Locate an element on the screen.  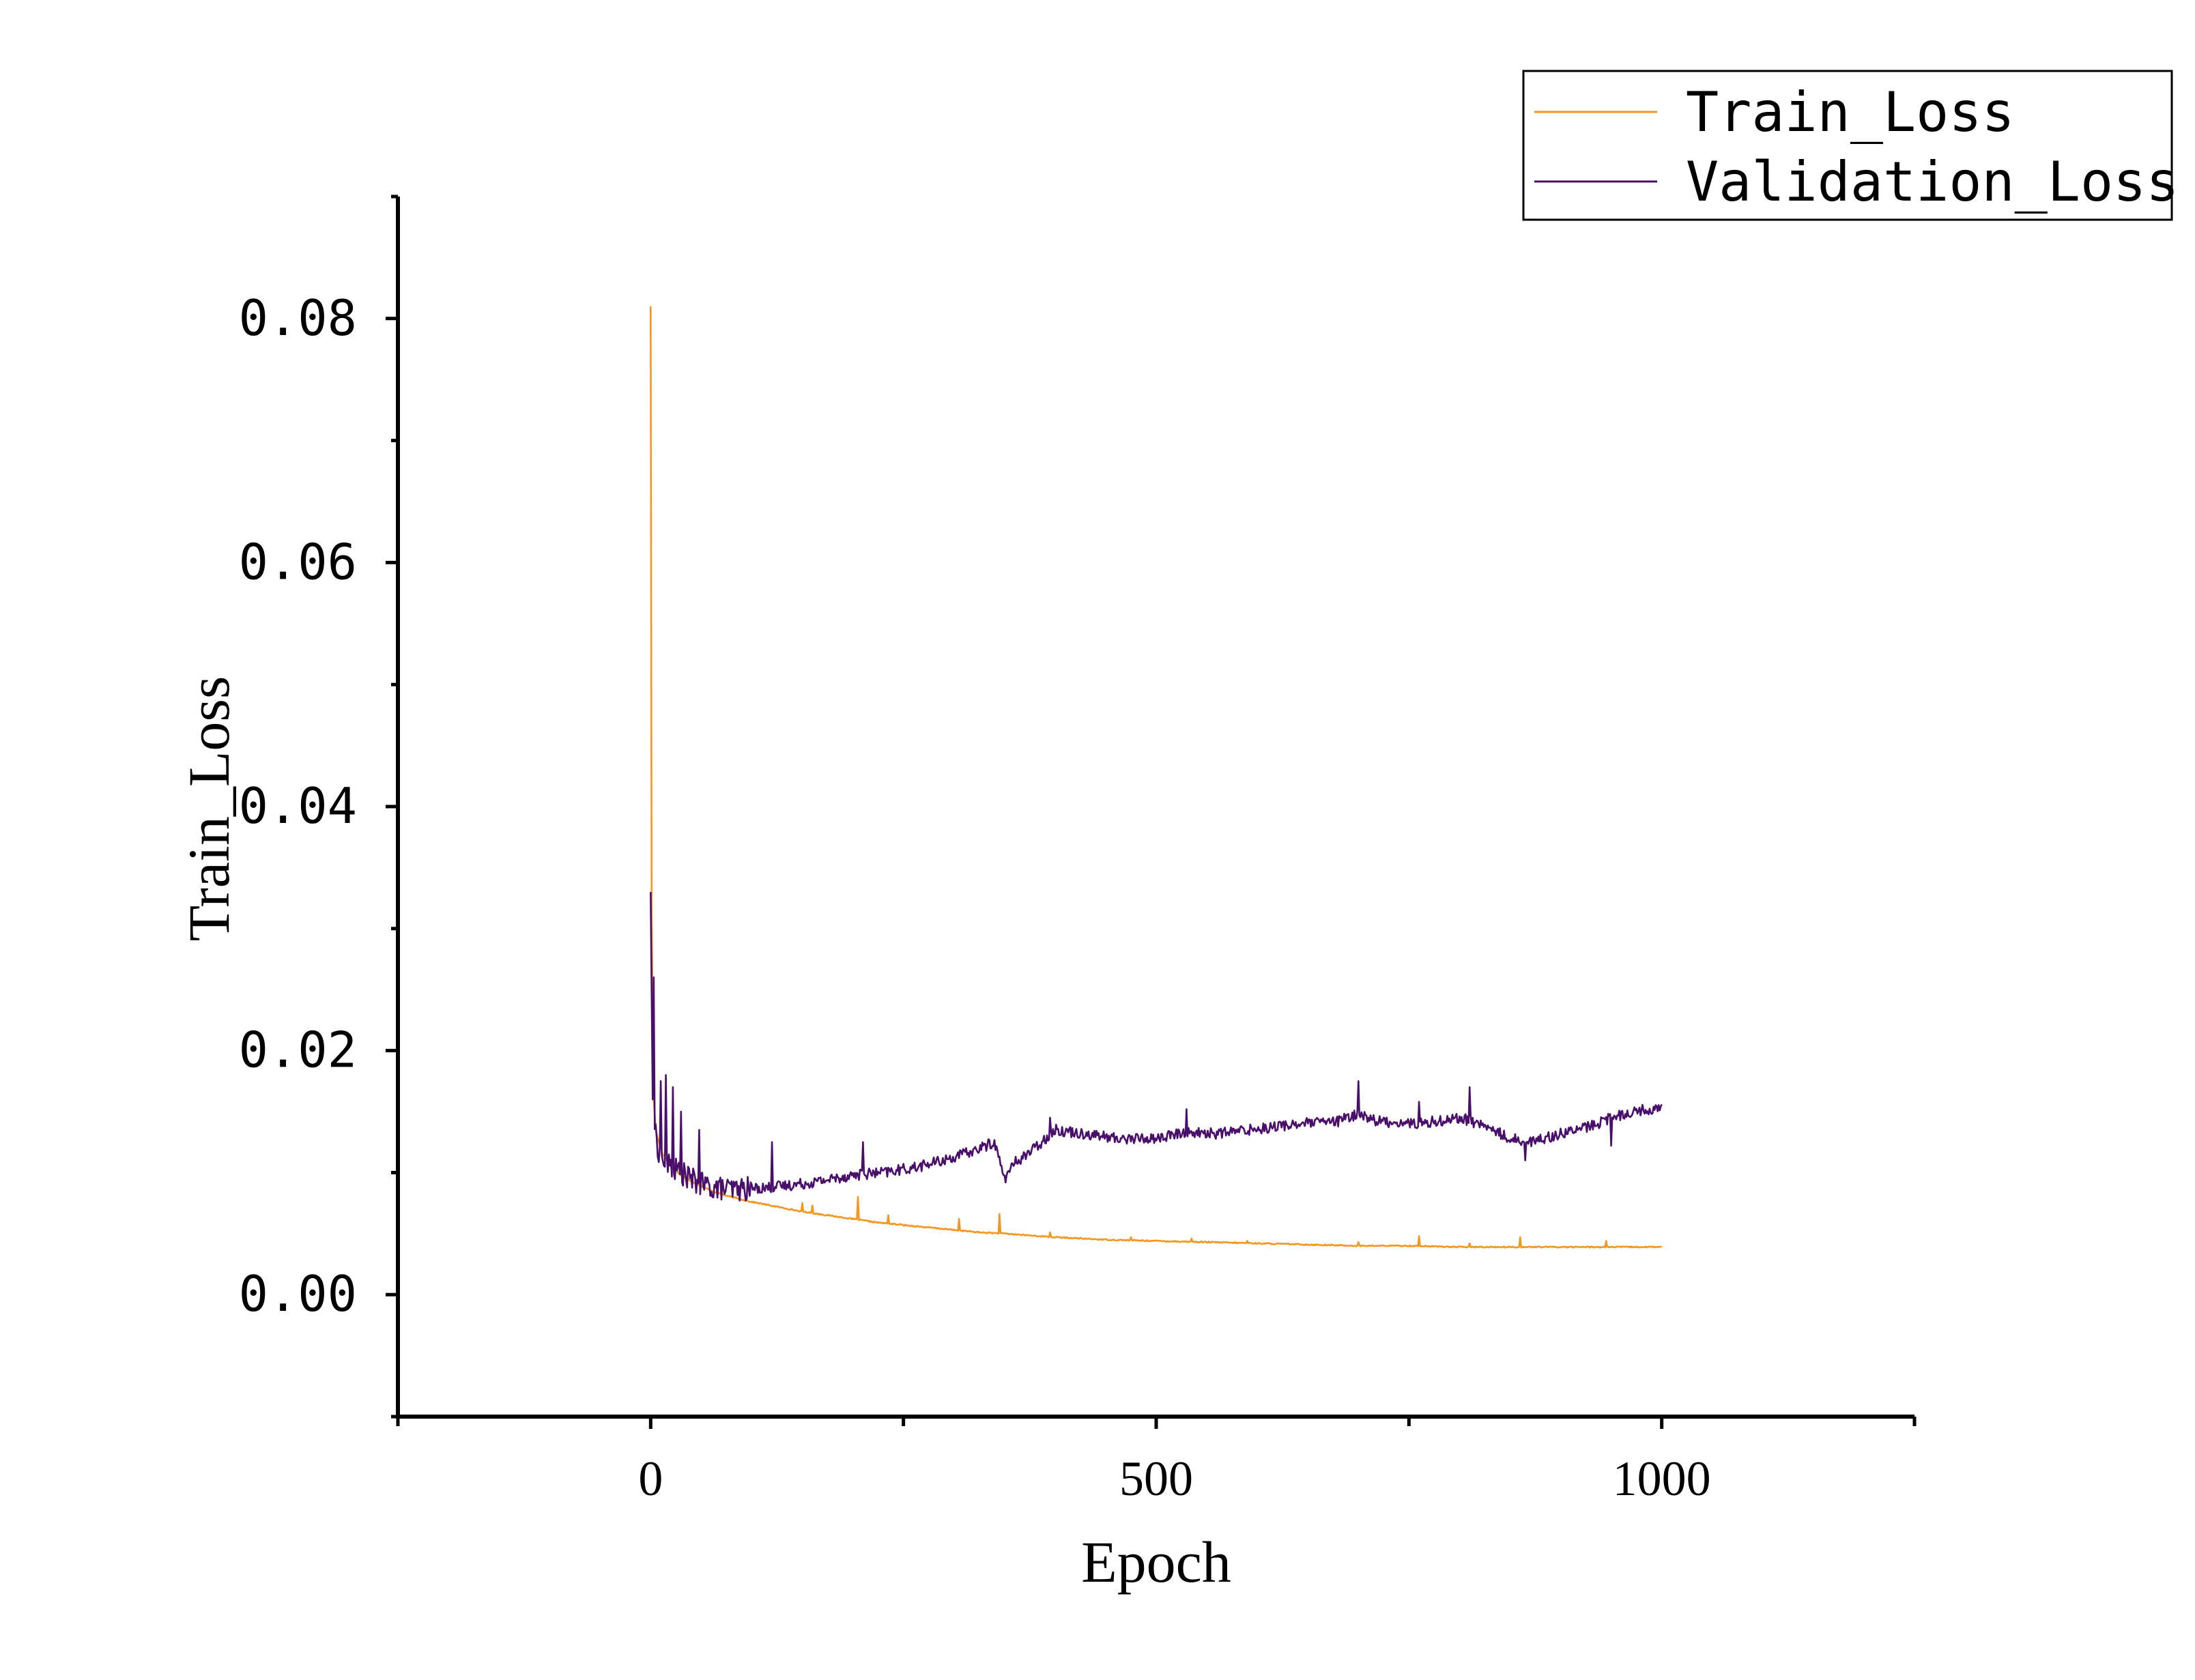
y-tick-label: 0.06 is located at coordinates (298, 561).